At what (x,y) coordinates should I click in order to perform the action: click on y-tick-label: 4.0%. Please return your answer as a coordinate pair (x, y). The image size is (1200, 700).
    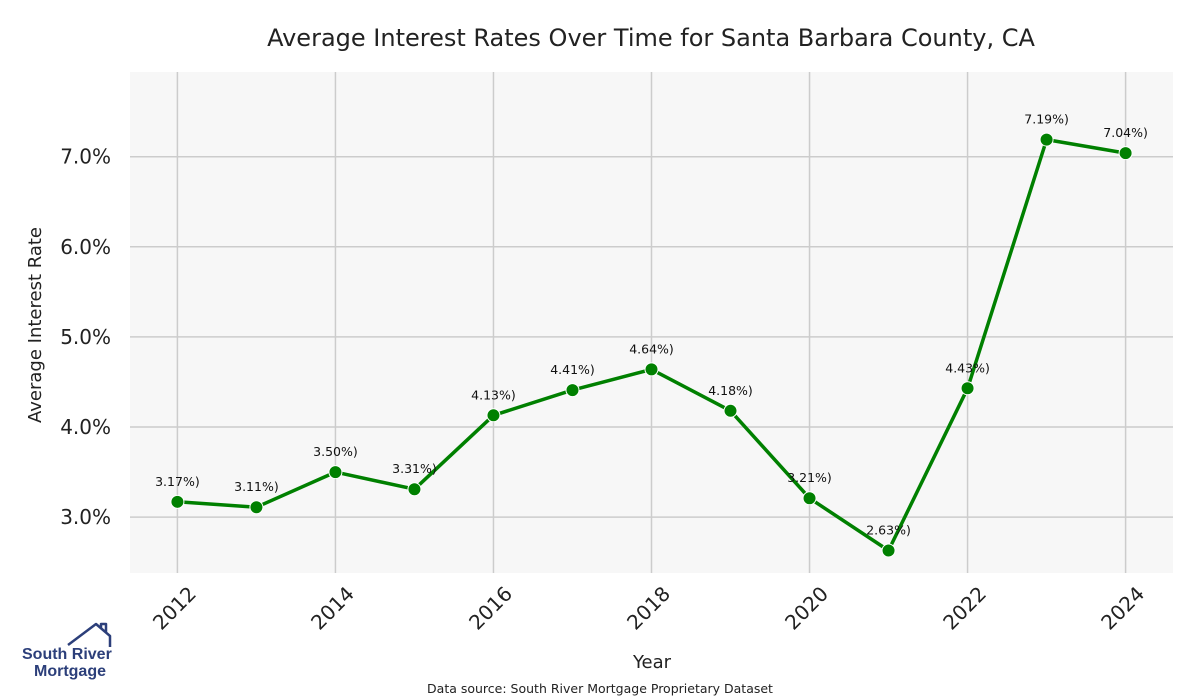
    Looking at the image, I should click on (85, 427).